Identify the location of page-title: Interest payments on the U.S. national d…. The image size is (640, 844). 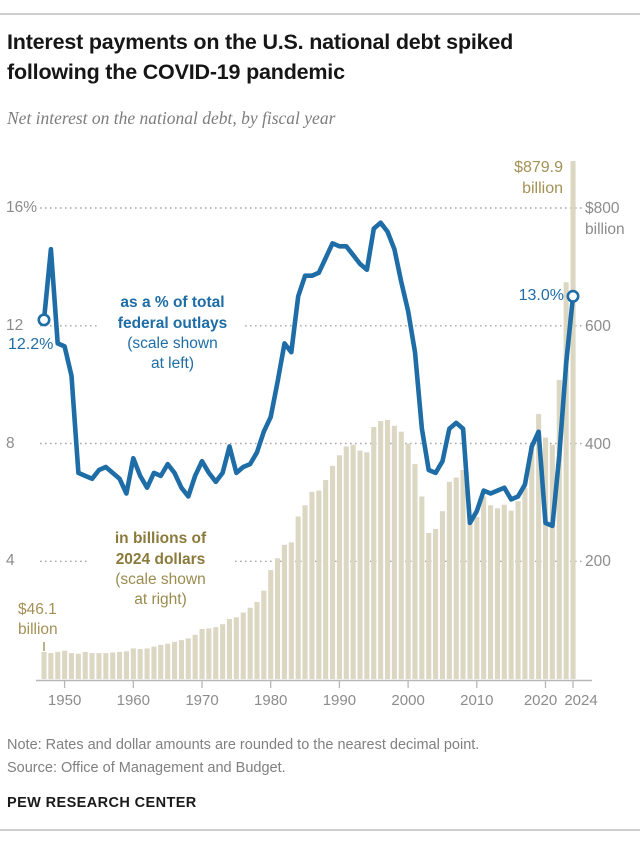
(317, 57).